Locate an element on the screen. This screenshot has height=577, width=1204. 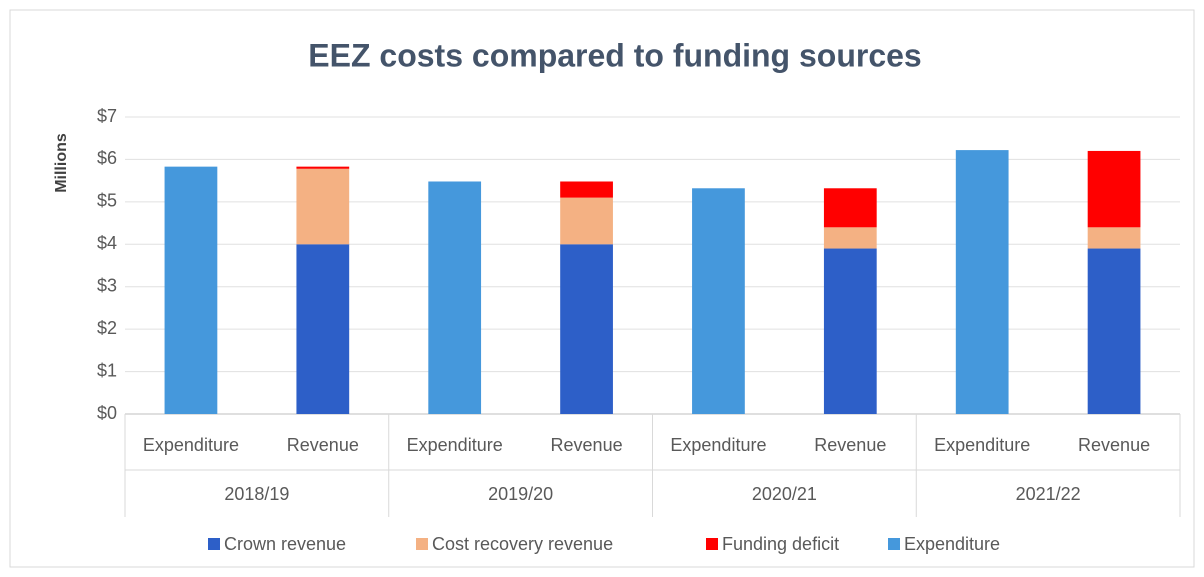
group-label: 2020/21 is located at coordinates (784, 494).